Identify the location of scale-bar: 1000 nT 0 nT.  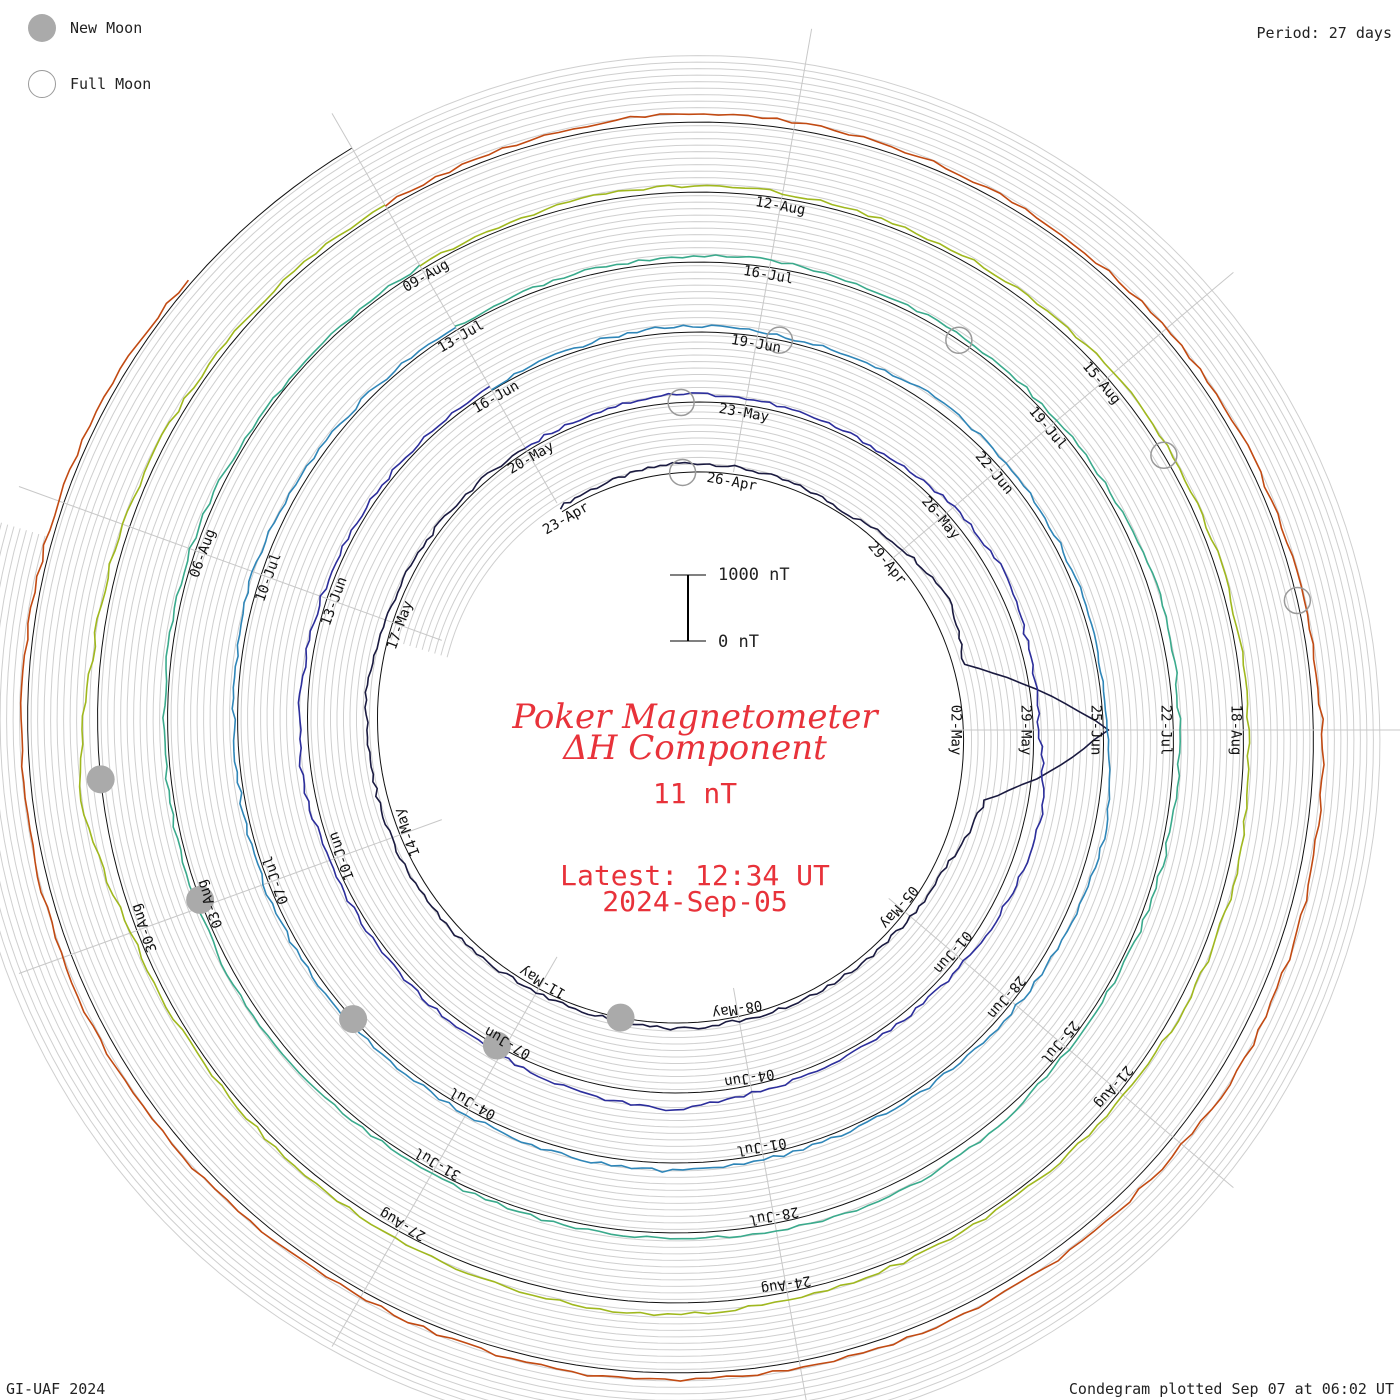
(730, 608).